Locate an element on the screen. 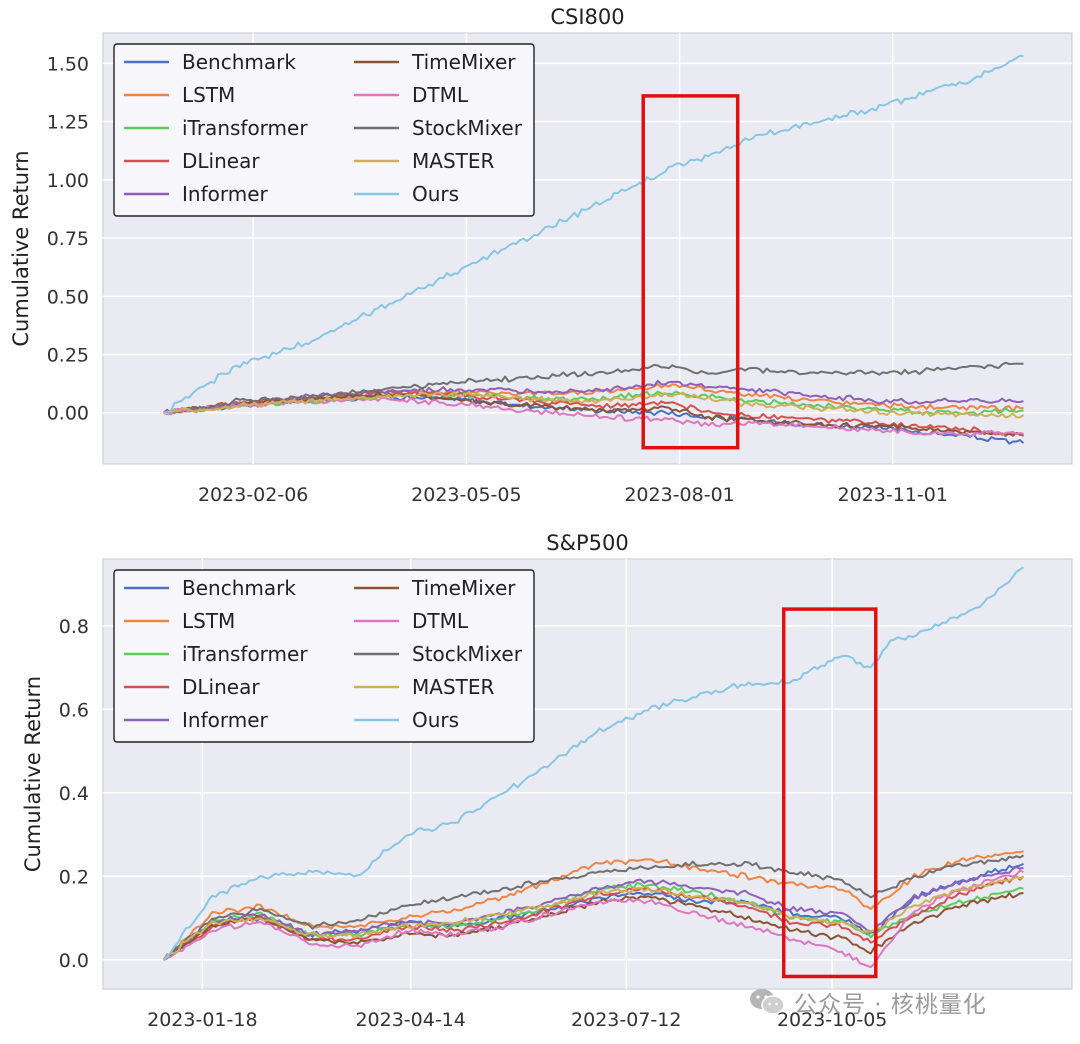 This screenshot has height=1044, width=1080. series-line-dtml is located at coordinates (593, 918).